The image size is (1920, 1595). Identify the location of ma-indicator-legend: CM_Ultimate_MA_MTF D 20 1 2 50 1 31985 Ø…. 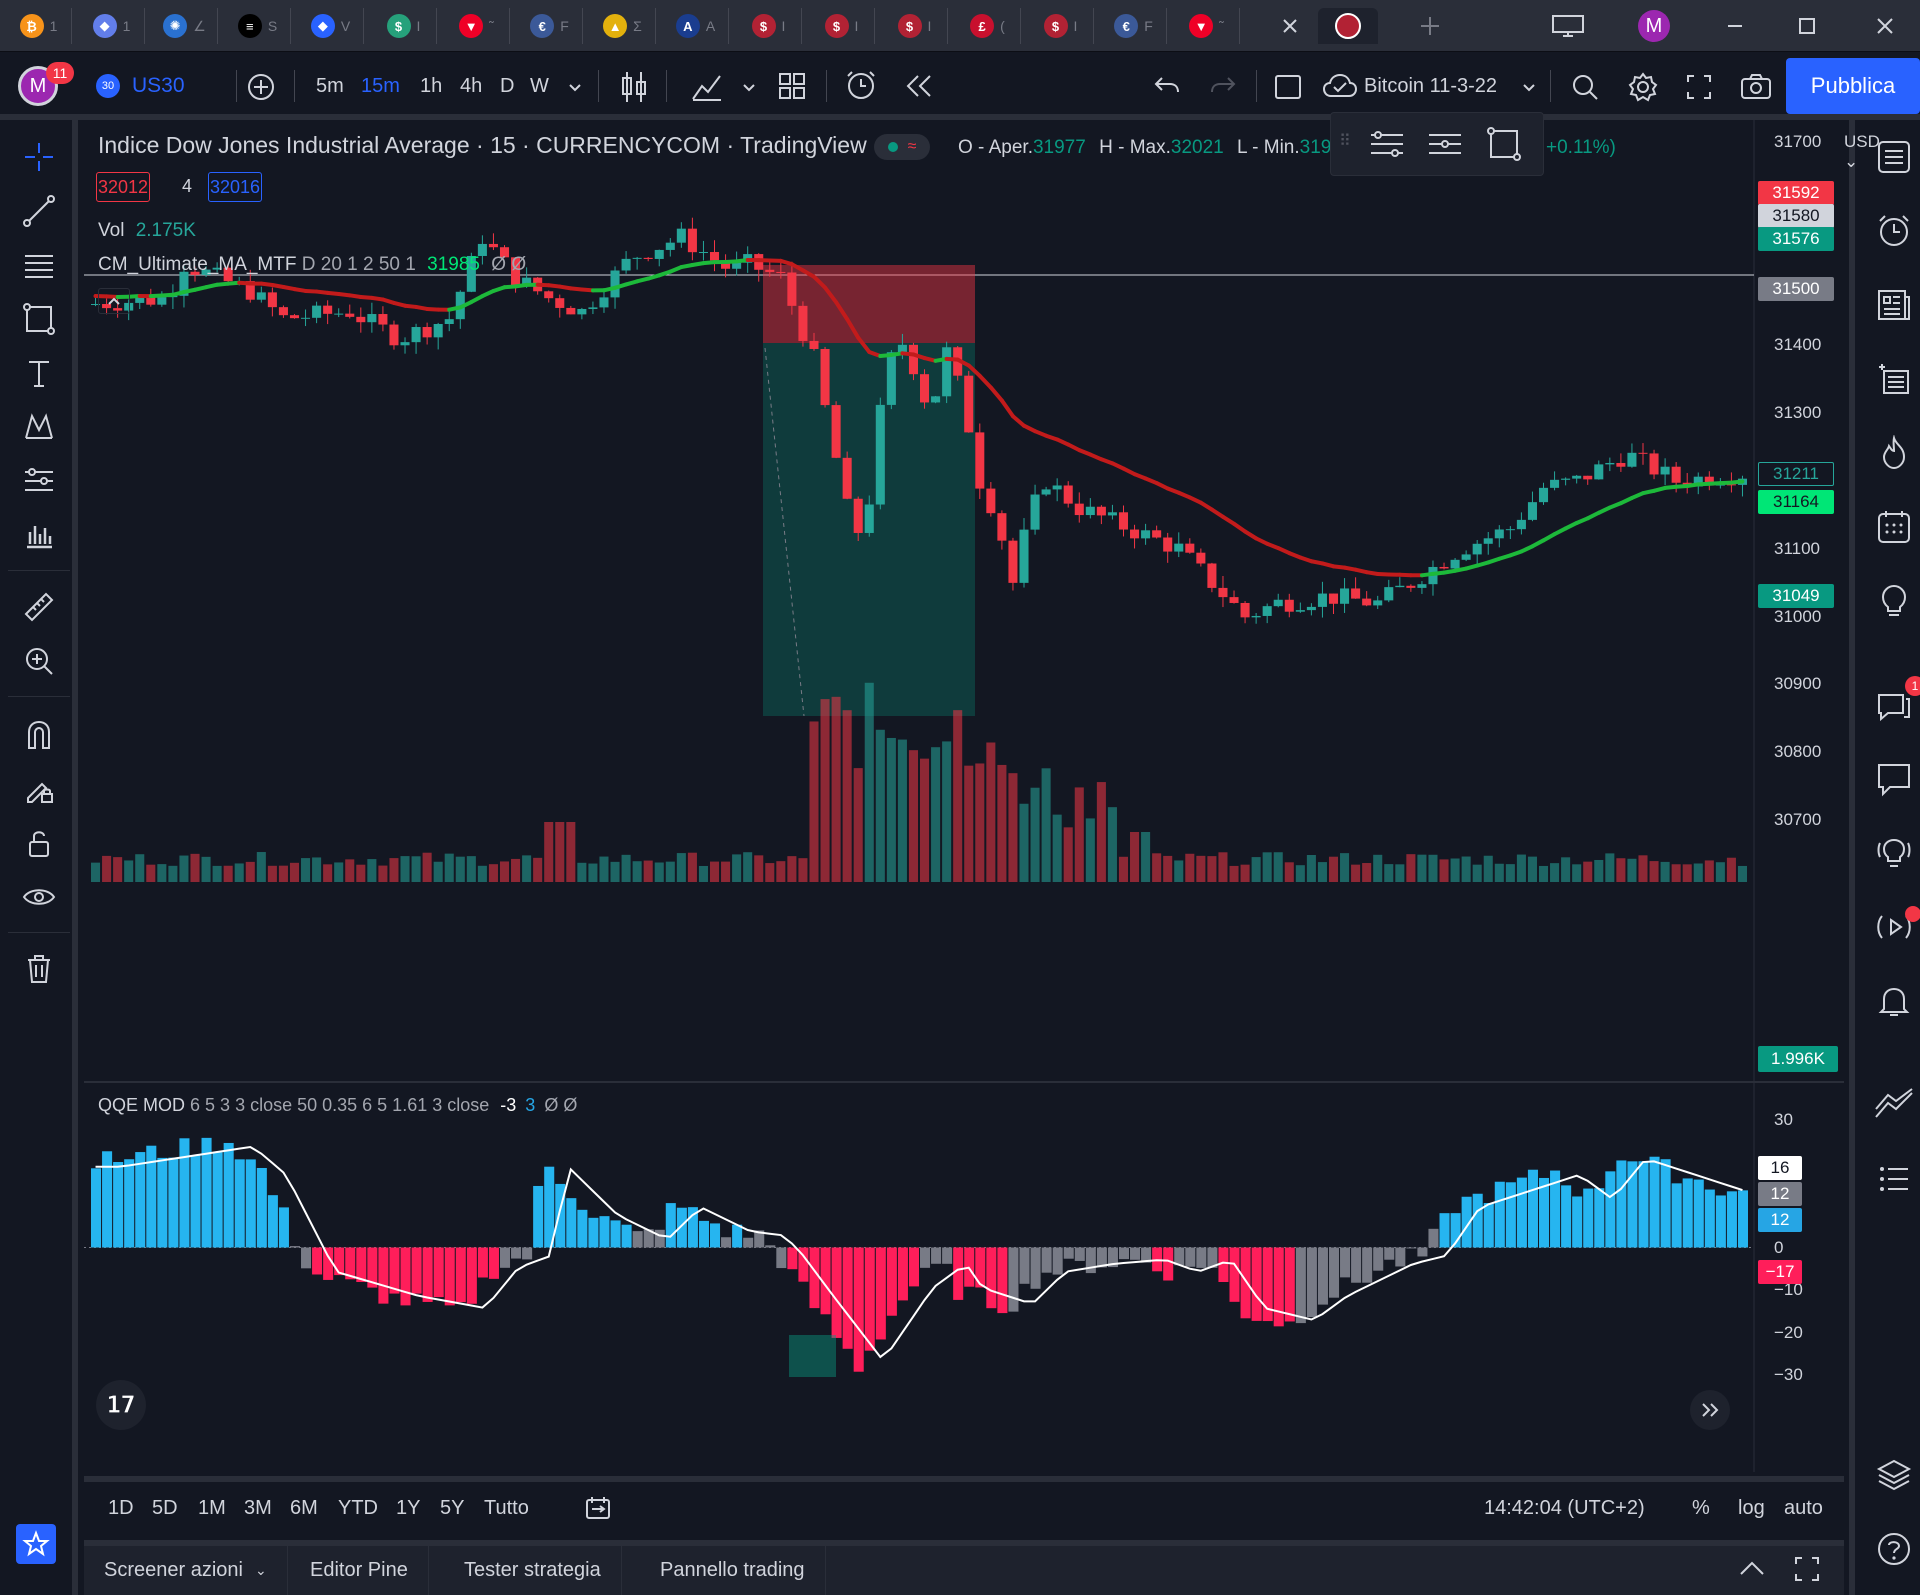
(312, 264).